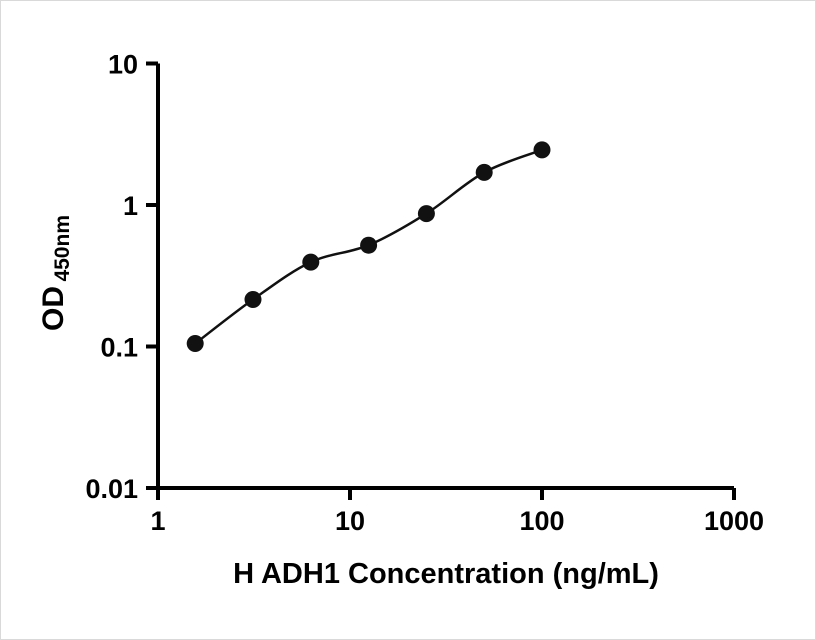  What do you see at coordinates (541, 521) in the screenshot?
I see `x-tick-label: 100` at bounding box center [541, 521].